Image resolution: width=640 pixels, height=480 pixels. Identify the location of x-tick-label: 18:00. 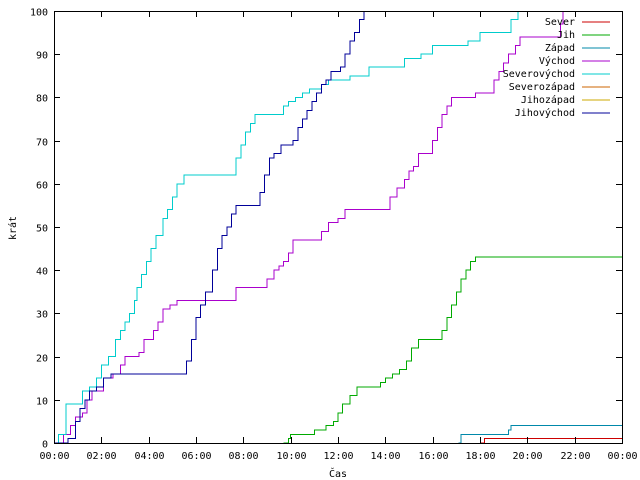
(480, 456).